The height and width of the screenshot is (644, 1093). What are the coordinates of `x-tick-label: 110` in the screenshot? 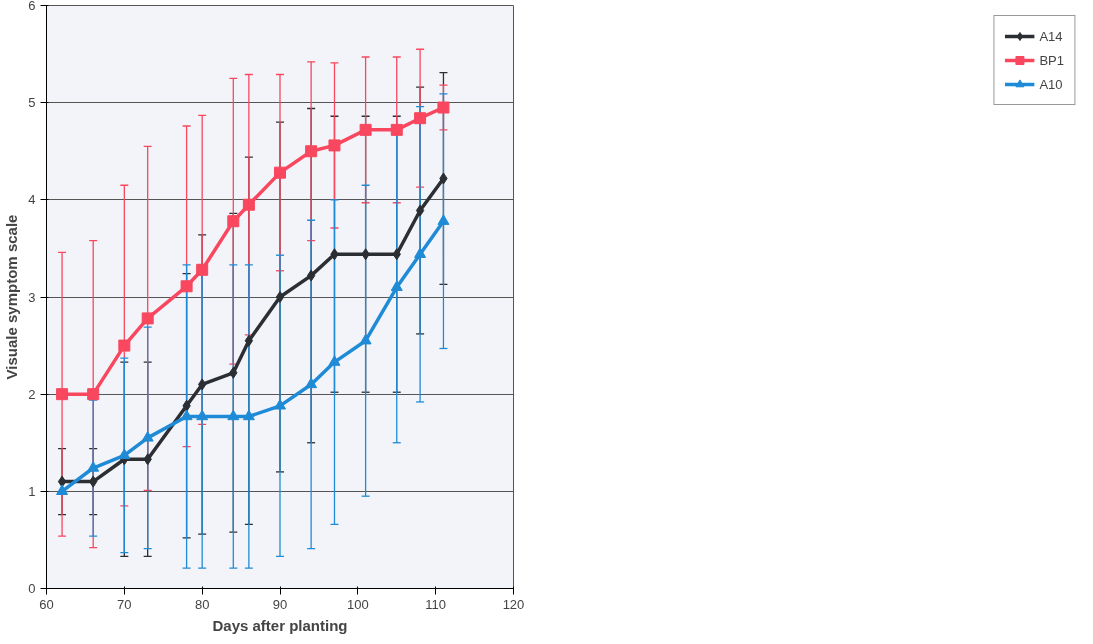 It's located at (436, 604).